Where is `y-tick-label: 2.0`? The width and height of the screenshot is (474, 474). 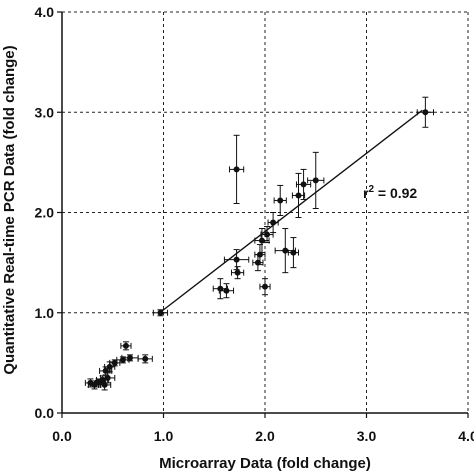
y-tick-label: 2.0 is located at coordinates (45, 213).